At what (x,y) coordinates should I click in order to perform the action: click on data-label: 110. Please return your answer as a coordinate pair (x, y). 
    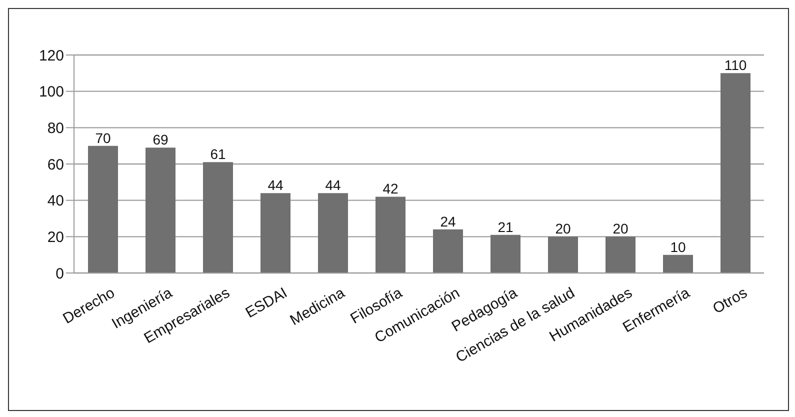
    Looking at the image, I should click on (735, 65).